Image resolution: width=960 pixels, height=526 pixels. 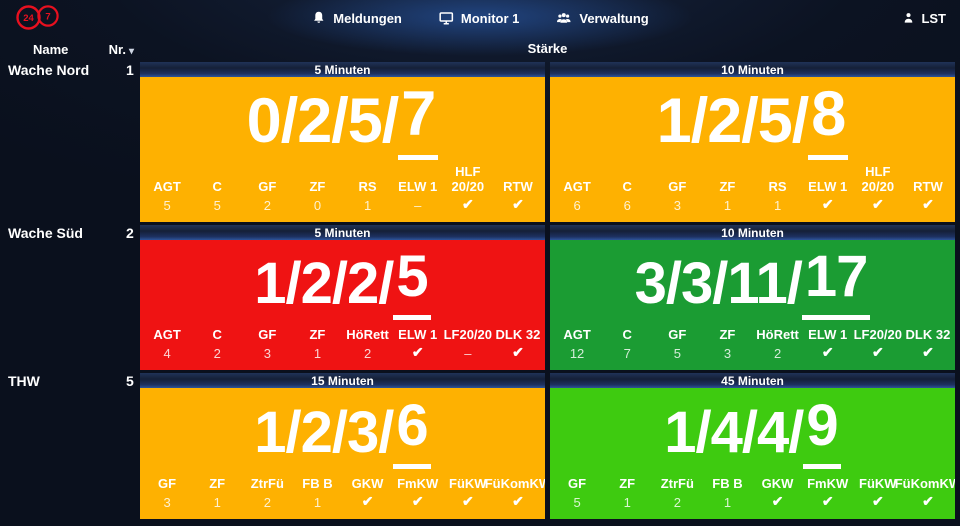 I want to click on unit-column: RTW ✔, so click(x=518, y=189).